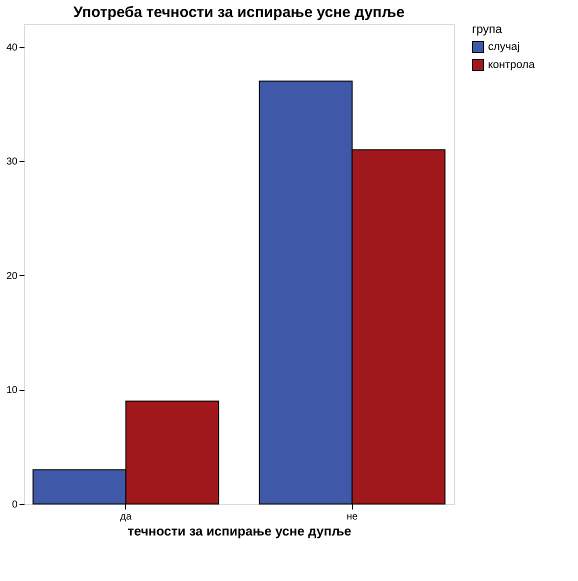 The height and width of the screenshot is (581, 578). I want to click on y-tick-label: 30, so click(12, 162).